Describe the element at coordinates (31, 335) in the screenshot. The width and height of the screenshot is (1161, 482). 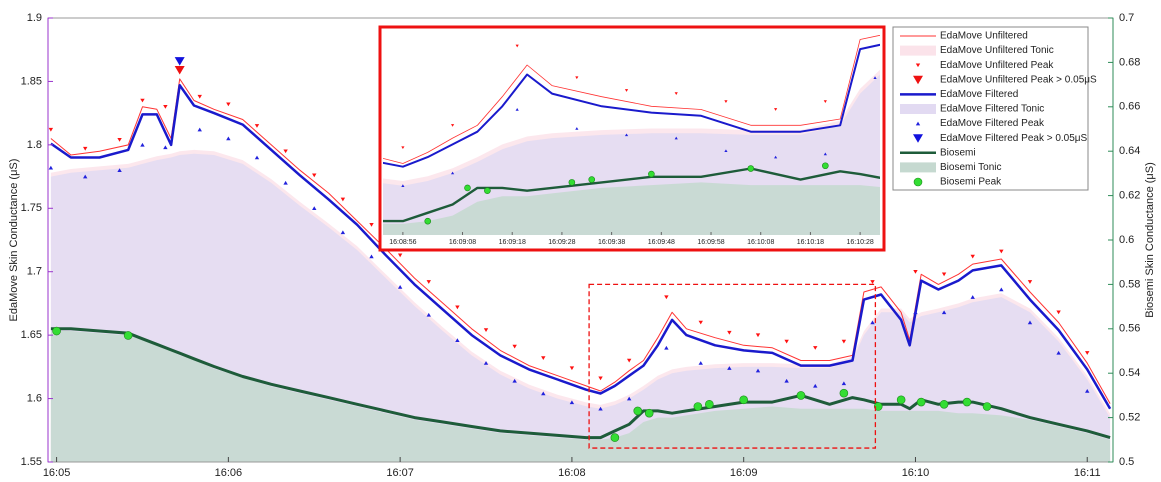
I see `y-tick-label: 1.65` at that location.